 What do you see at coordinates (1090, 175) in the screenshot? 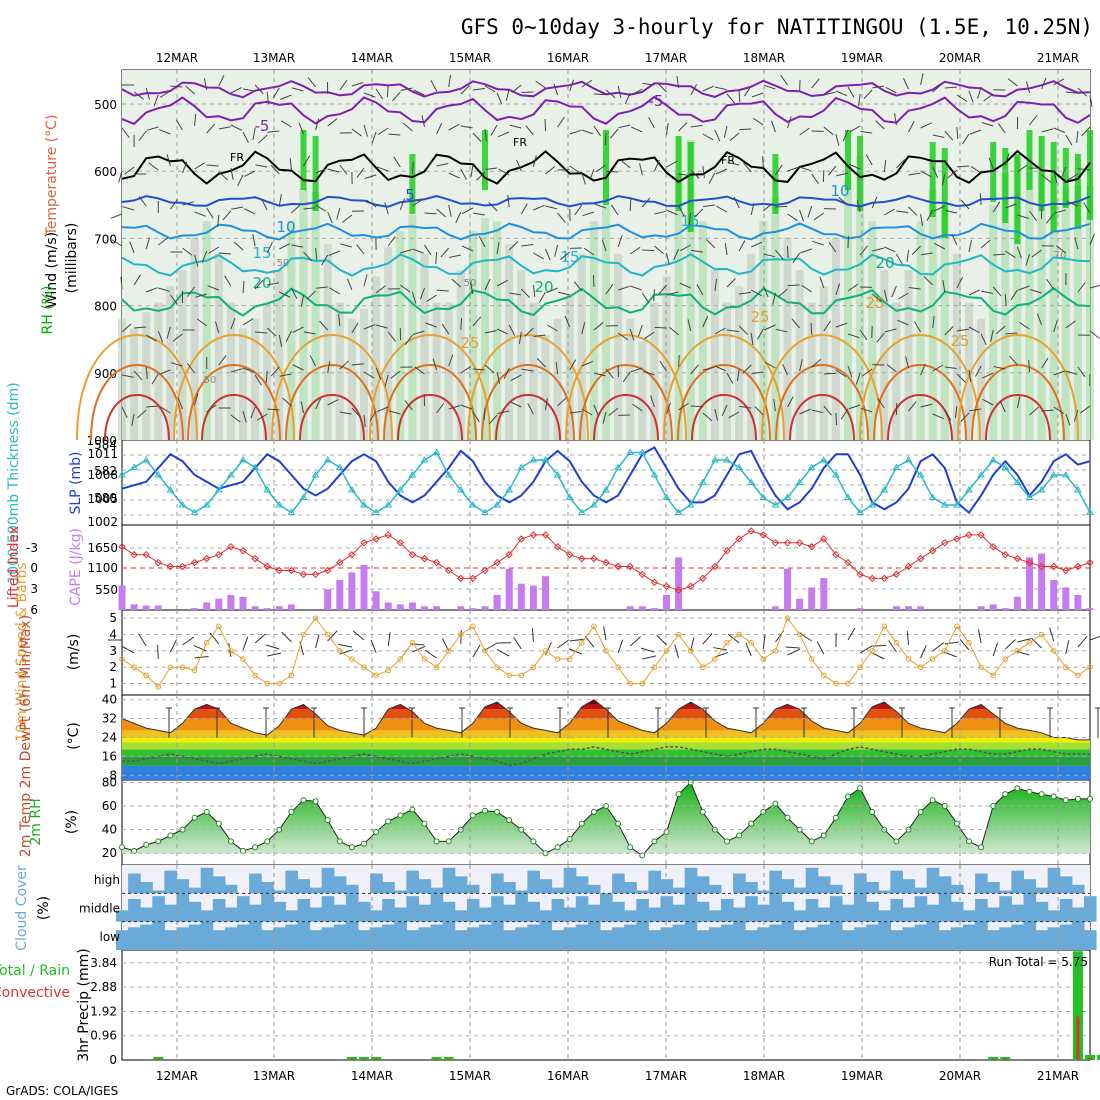
I see `rh-moist-core` at bounding box center [1090, 175].